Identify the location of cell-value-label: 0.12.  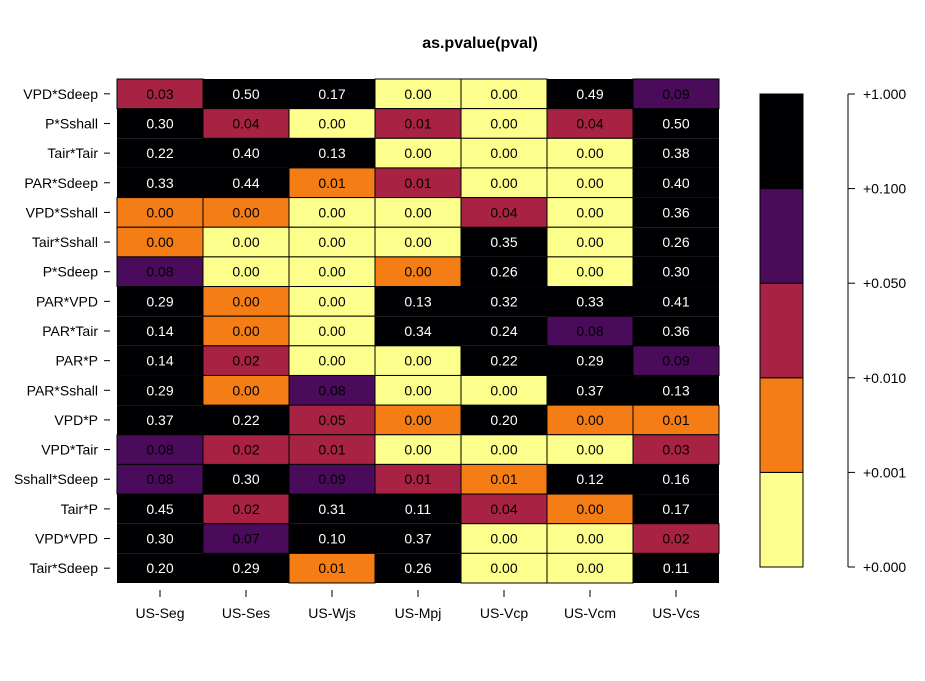
(589, 479).